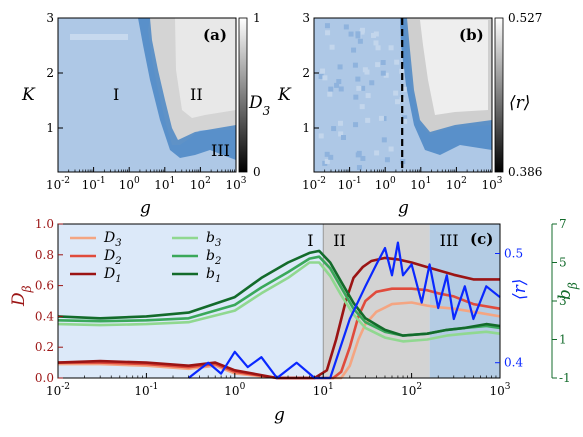 This screenshot has height=437, width=583. Describe the element at coordinates (112, 239) in the screenshot. I see `legend-label: D3` at that location.